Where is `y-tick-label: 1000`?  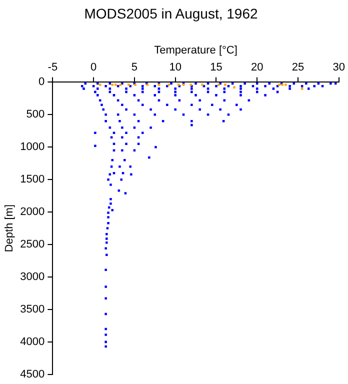
y-tick-label: 1000 is located at coordinates (32, 147).